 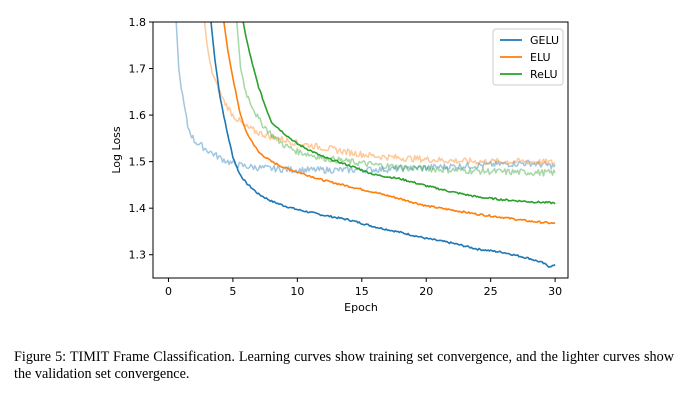 What do you see at coordinates (138, 22) in the screenshot?
I see `y-tick-label: 1.8` at bounding box center [138, 22].